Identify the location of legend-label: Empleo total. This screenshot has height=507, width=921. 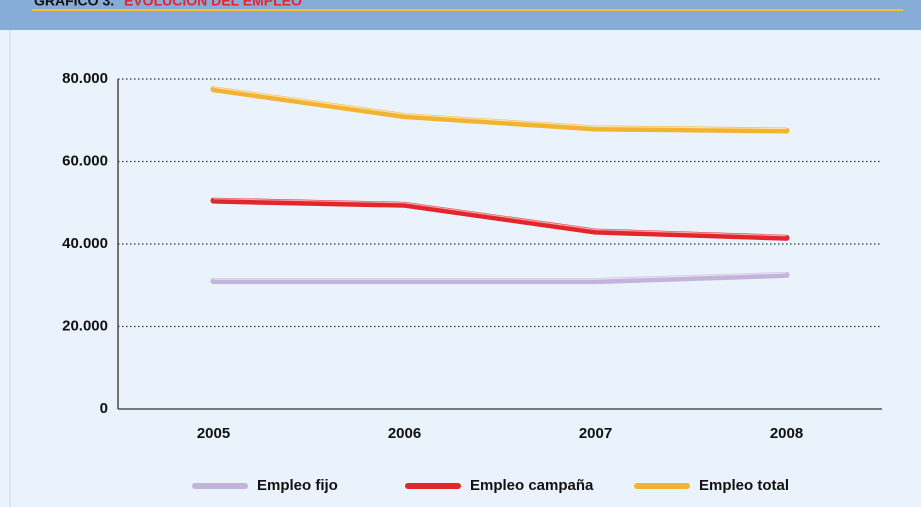
(744, 485).